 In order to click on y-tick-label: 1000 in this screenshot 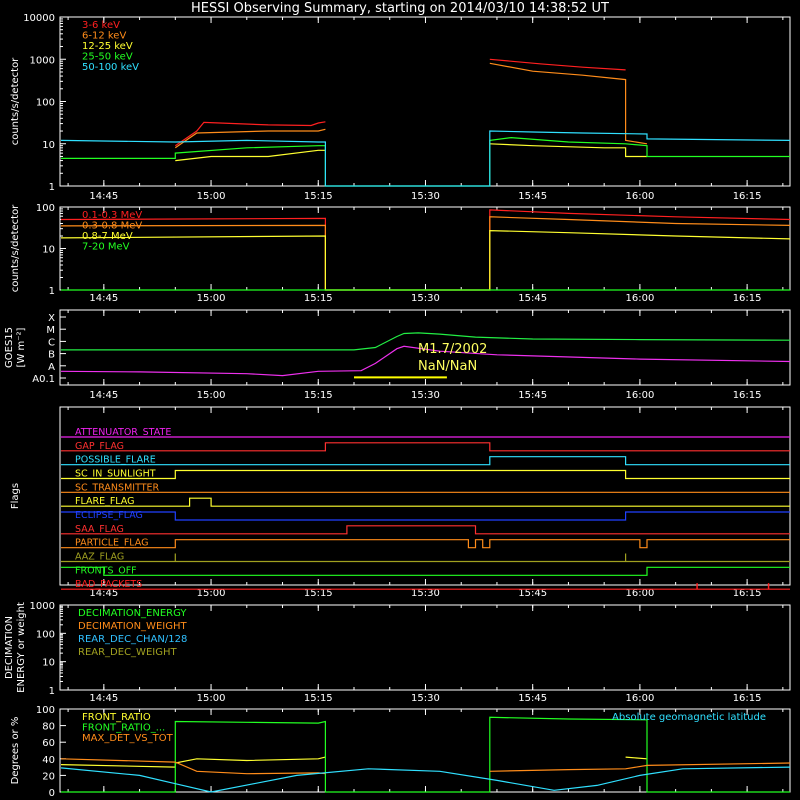, I will do `click(42, 60)`.